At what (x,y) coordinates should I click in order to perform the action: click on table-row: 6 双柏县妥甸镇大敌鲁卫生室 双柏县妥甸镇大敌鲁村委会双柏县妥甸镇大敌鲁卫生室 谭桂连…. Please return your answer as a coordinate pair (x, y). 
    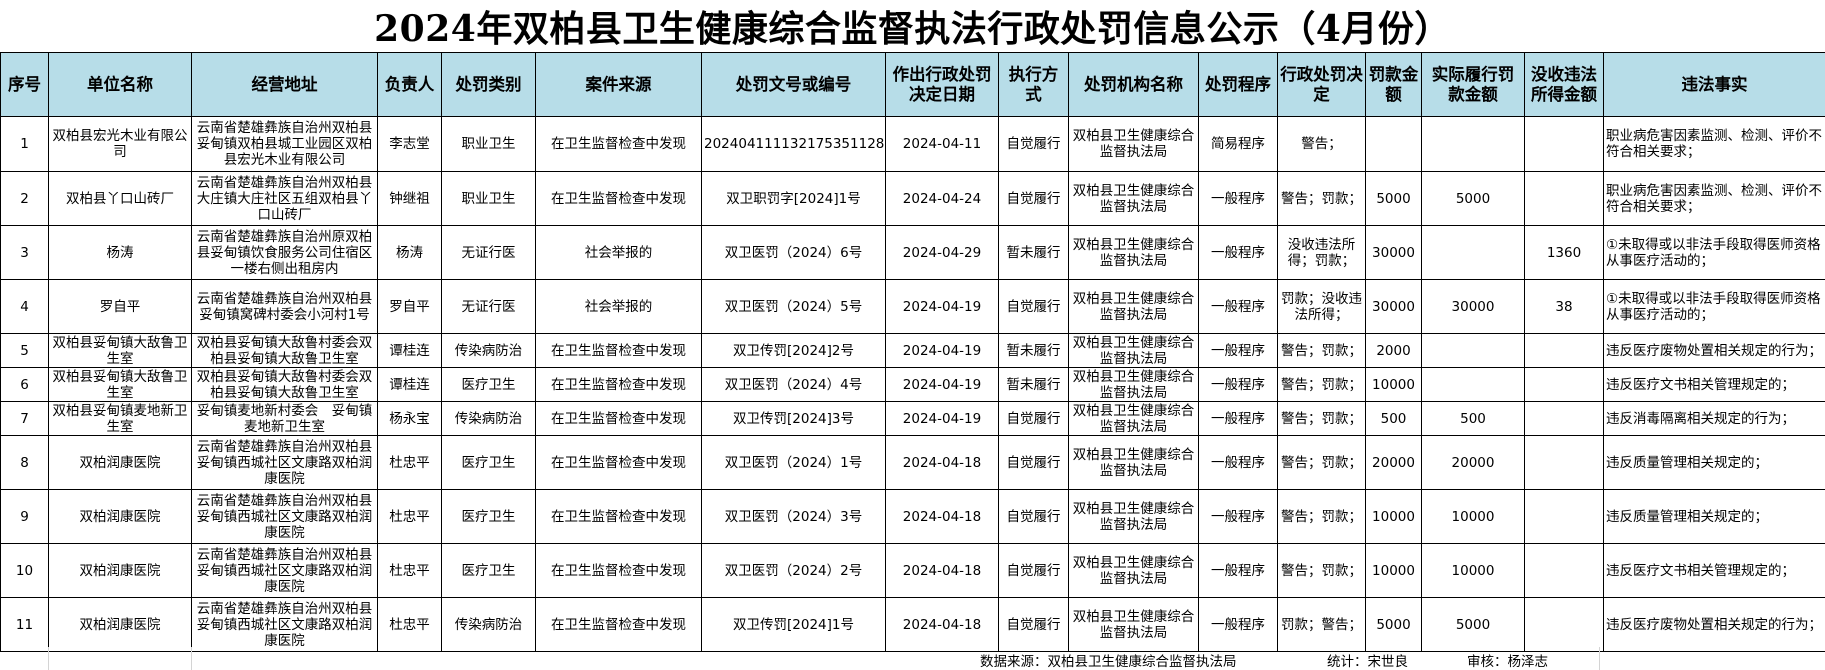
    Looking at the image, I should click on (912, 384).